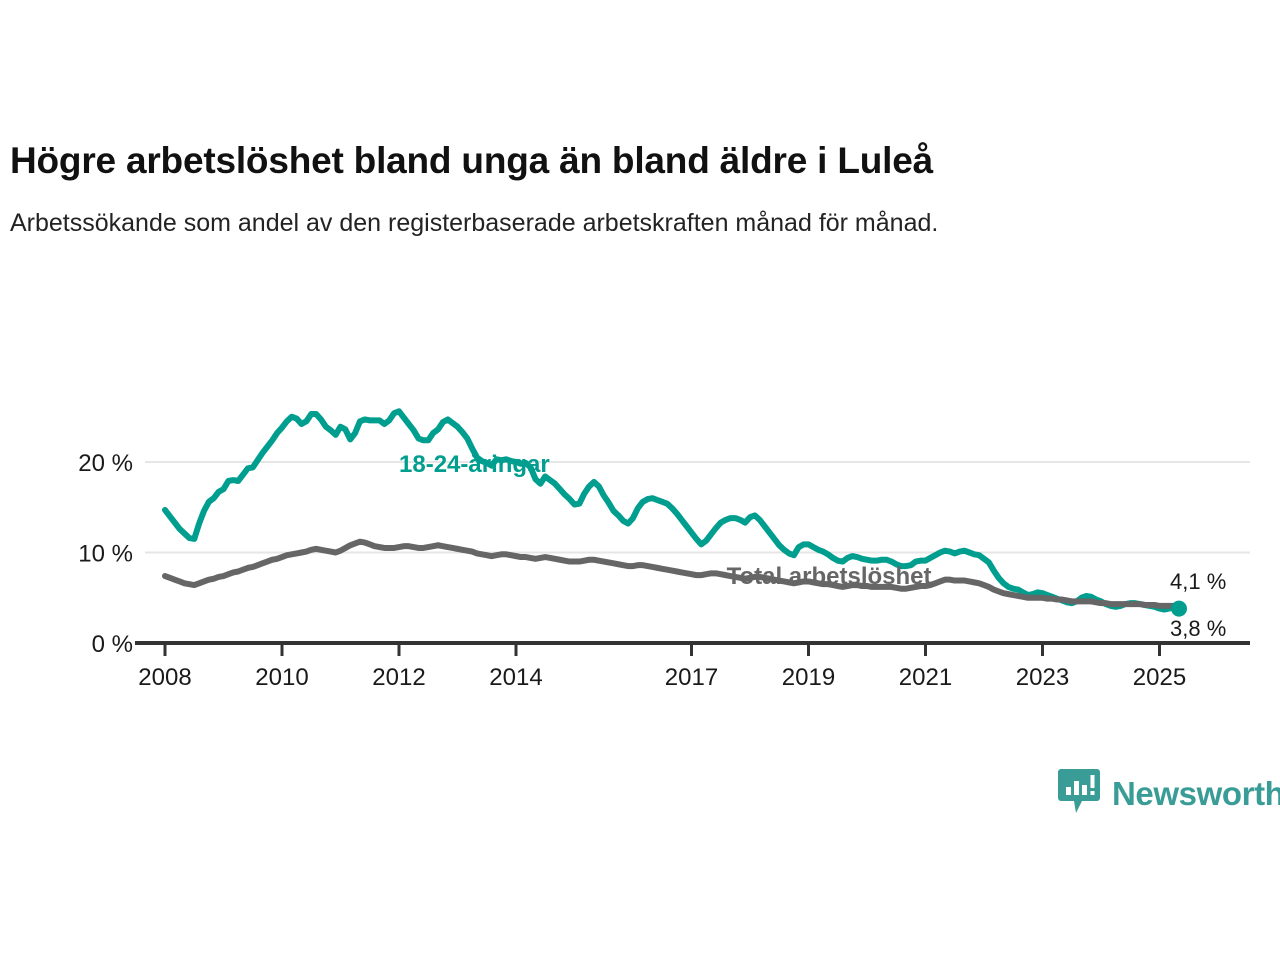 Image resolution: width=1280 pixels, height=960 pixels. Describe the element at coordinates (515, 677) in the screenshot. I see `x-axis-tick-label: 2014` at that location.